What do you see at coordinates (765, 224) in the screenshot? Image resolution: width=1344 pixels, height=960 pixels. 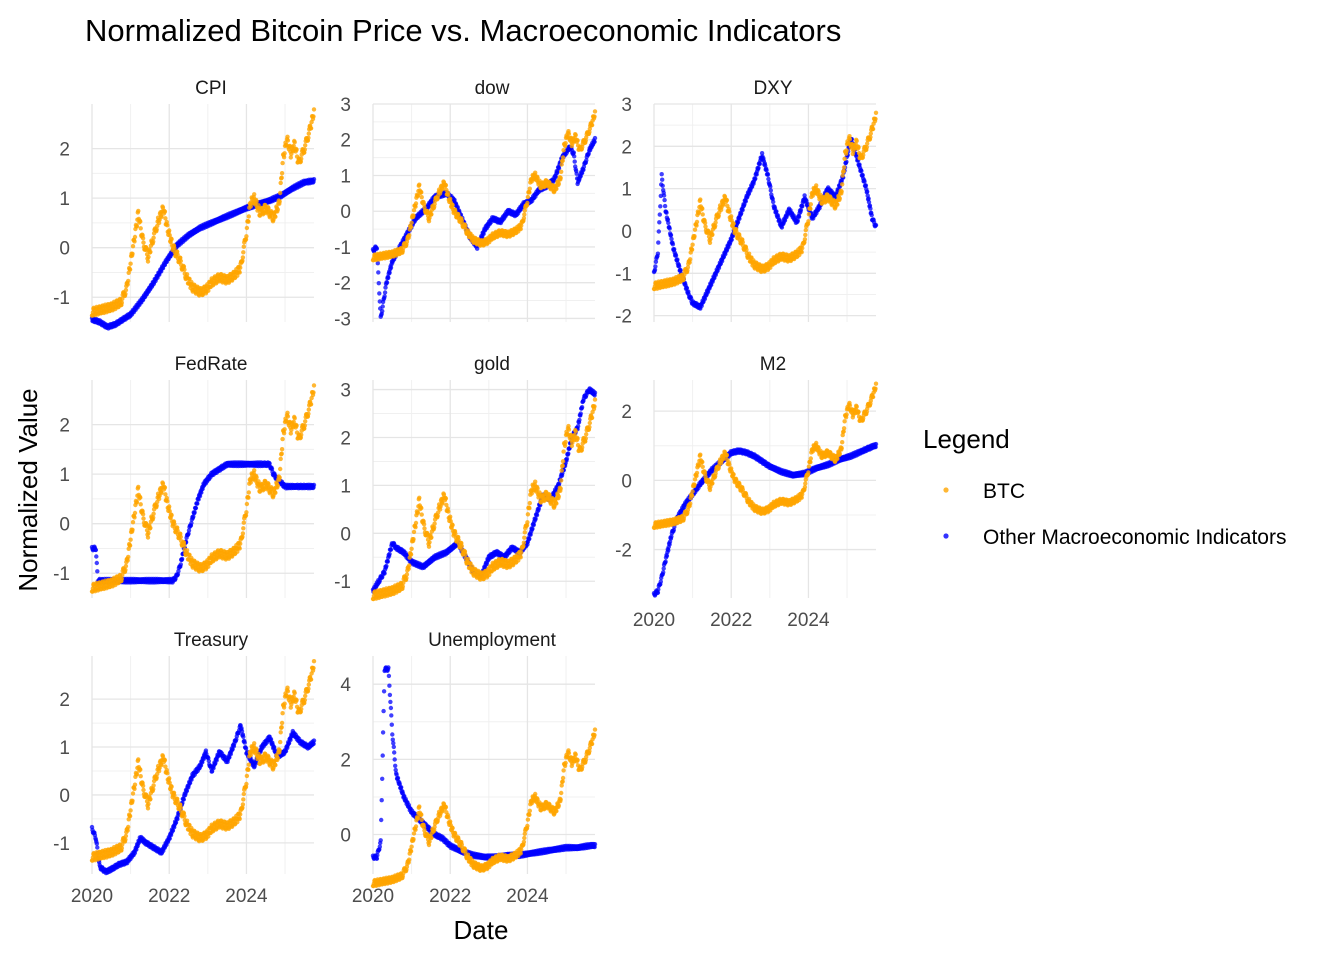 I see `series-other-macroeconomic-indicators` at bounding box center [765, 224].